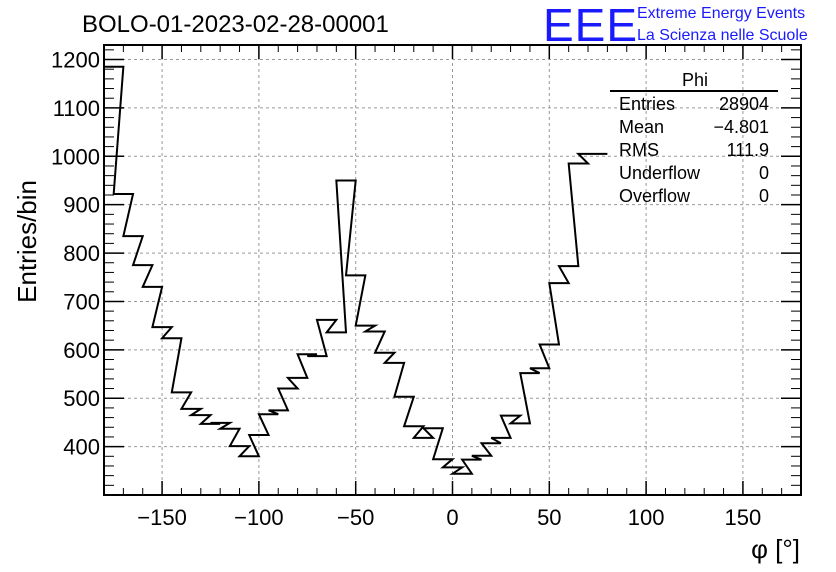  Describe the element at coordinates (549, 517) in the screenshot. I see `x-tick-label: 50` at that location.